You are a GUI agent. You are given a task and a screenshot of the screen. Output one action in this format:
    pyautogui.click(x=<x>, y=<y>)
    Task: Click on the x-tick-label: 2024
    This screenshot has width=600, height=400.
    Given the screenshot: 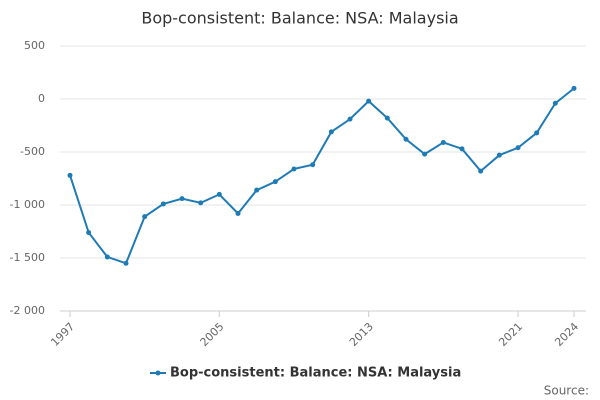 What is the action you would take?
    pyautogui.click(x=566, y=334)
    